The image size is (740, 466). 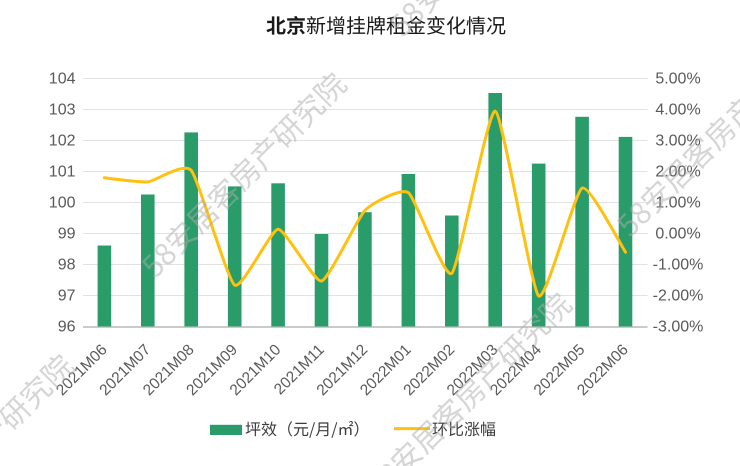 I want to click on svg-text: 58安居客房产研究院, so click(x=41, y=404).